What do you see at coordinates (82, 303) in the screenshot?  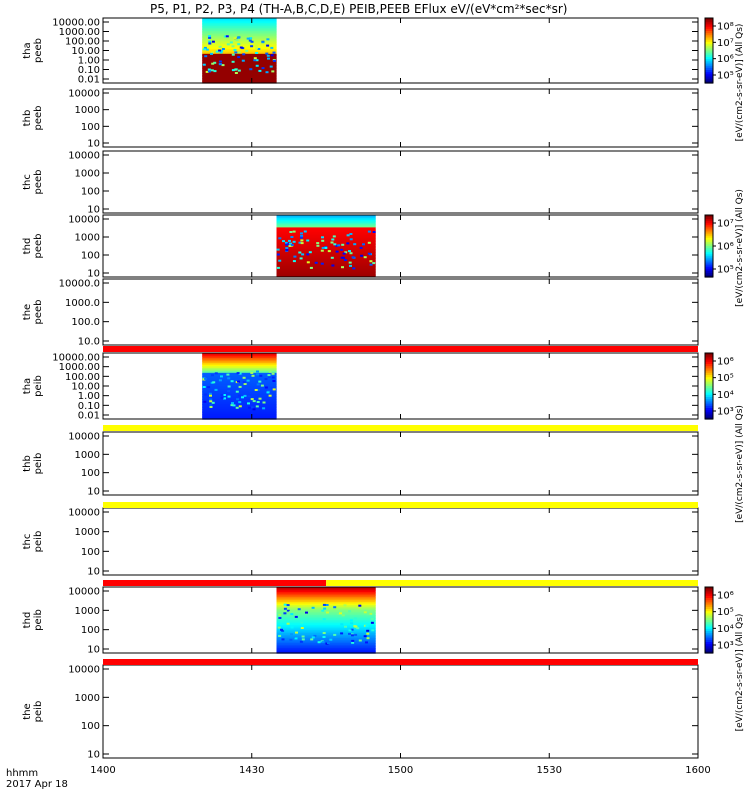 I see `y-tick-label: 1000.0` at bounding box center [82, 303].